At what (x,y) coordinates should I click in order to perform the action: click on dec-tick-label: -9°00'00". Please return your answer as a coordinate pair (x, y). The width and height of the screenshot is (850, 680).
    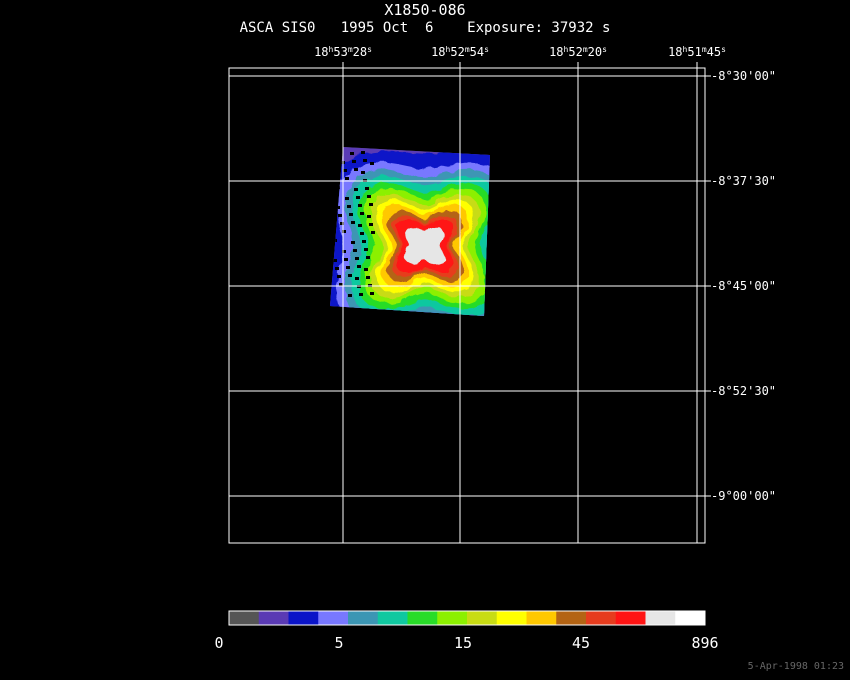
    Looking at the image, I should click on (744, 496).